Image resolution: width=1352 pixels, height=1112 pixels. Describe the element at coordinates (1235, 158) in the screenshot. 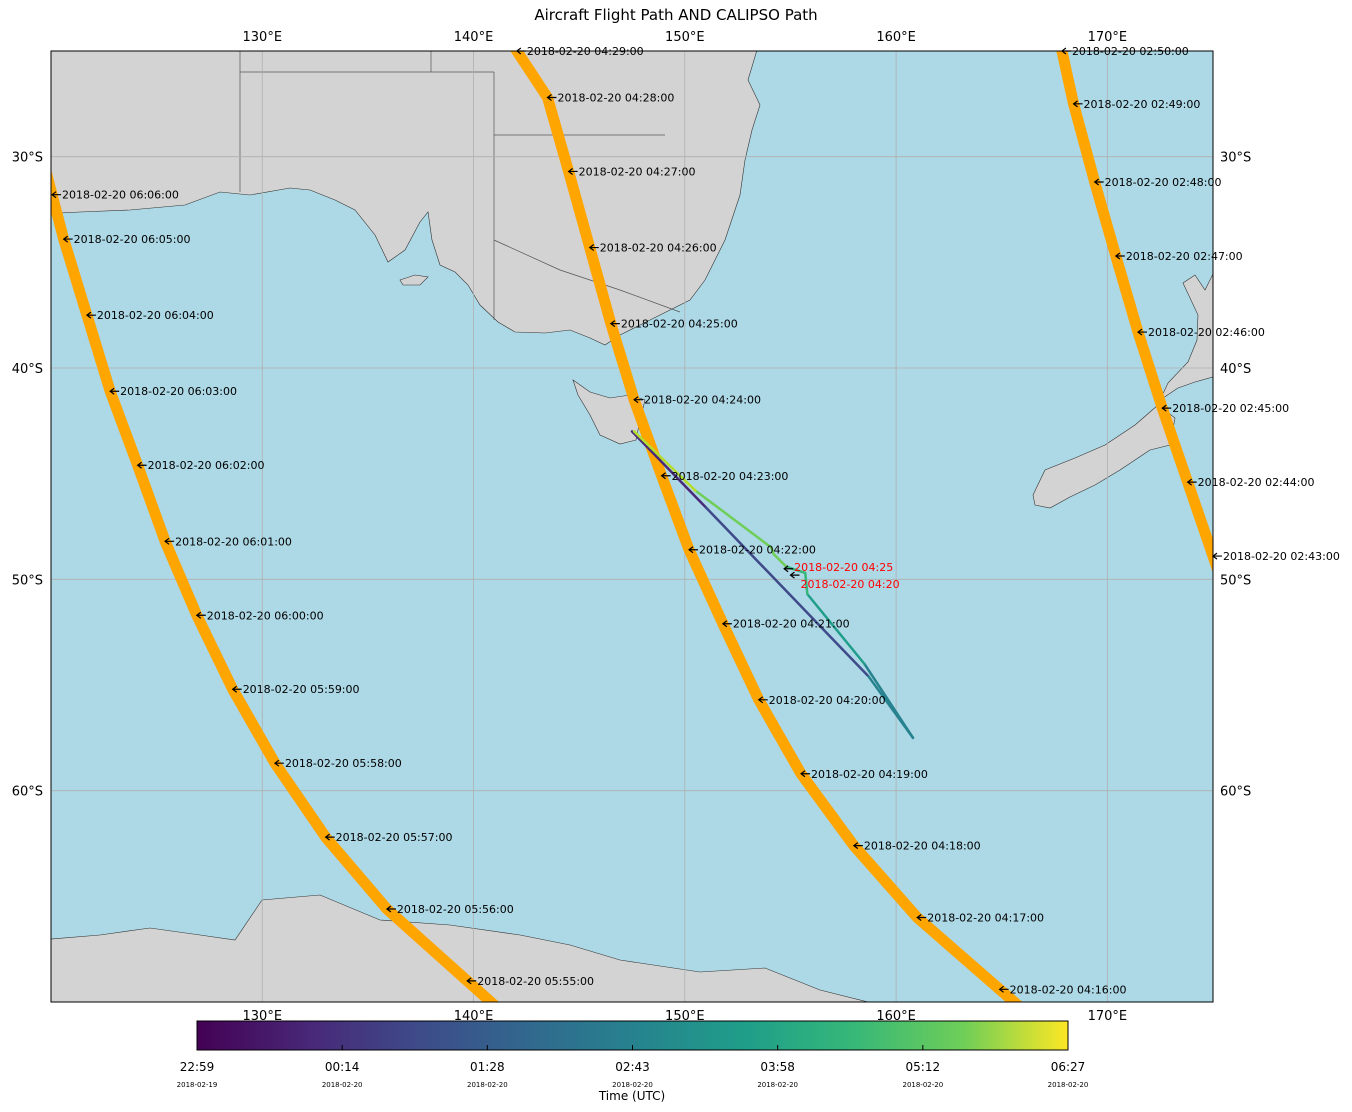

I see `lat-tick-label-right: 30°S` at that location.